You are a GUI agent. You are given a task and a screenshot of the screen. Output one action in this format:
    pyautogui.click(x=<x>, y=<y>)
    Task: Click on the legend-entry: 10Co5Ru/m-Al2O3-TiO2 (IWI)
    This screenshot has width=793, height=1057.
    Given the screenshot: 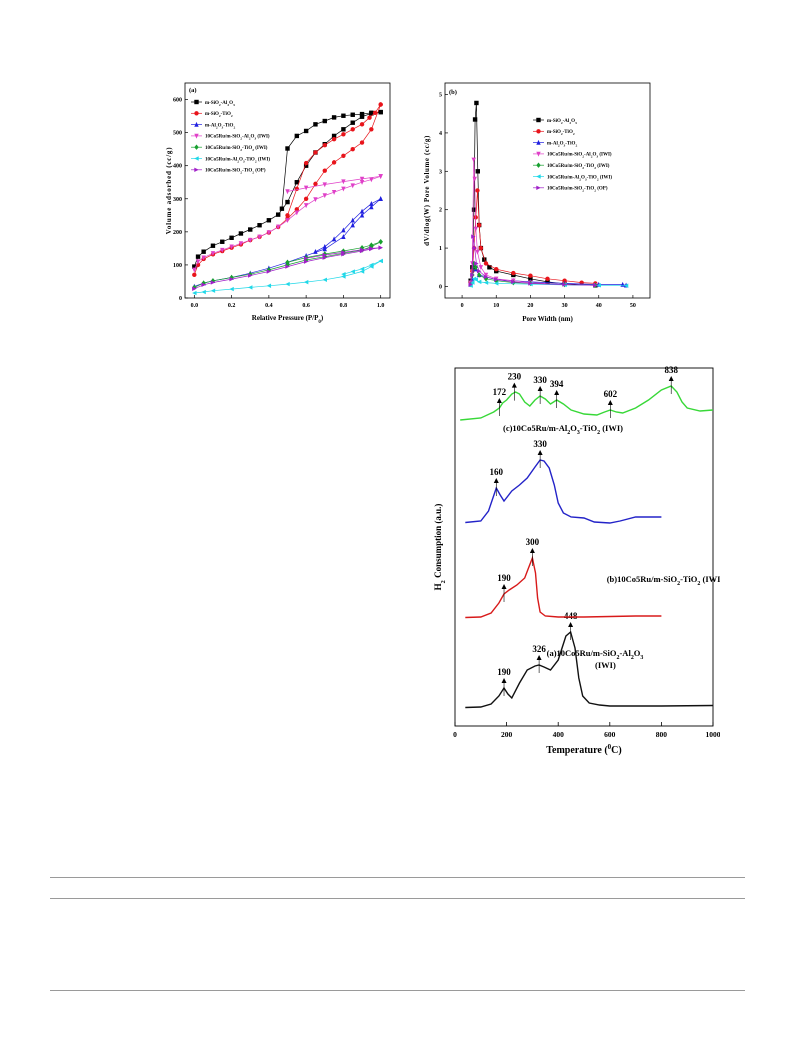 What is the action you would take?
    pyautogui.click(x=579, y=178)
    